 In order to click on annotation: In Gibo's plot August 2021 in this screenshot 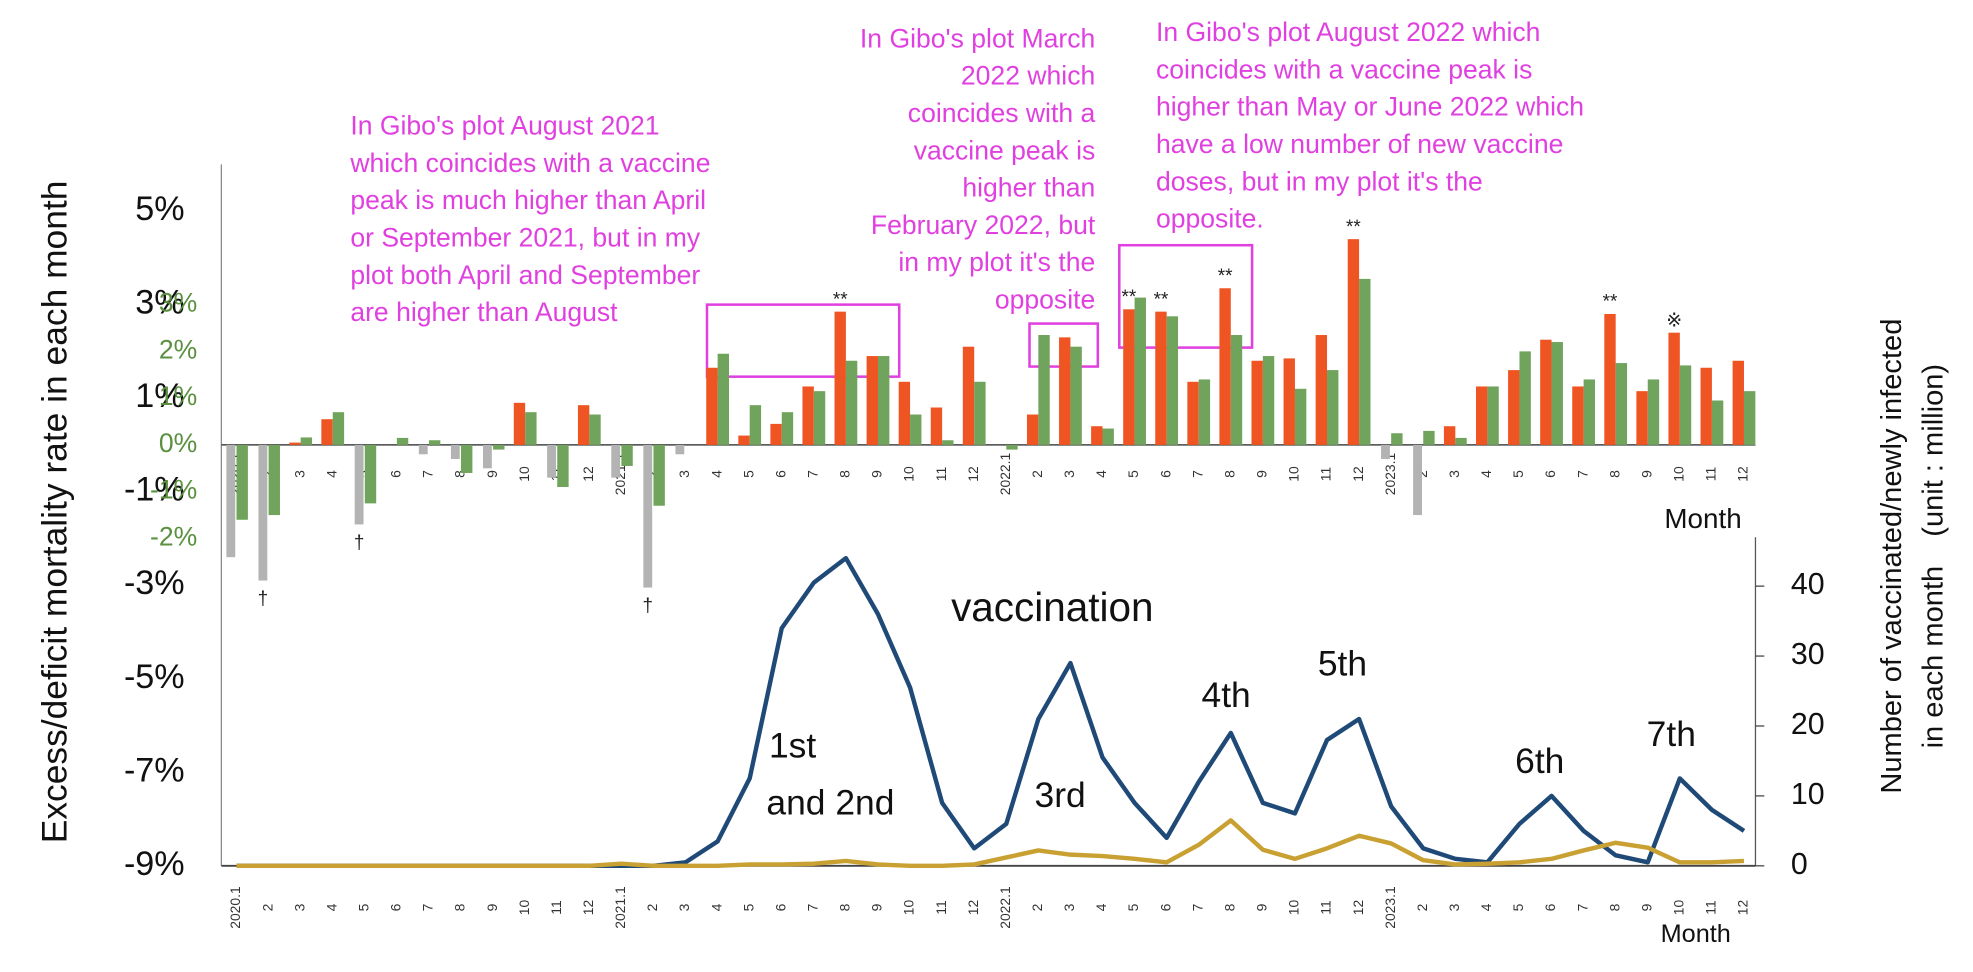, I will do `click(504, 126)`.